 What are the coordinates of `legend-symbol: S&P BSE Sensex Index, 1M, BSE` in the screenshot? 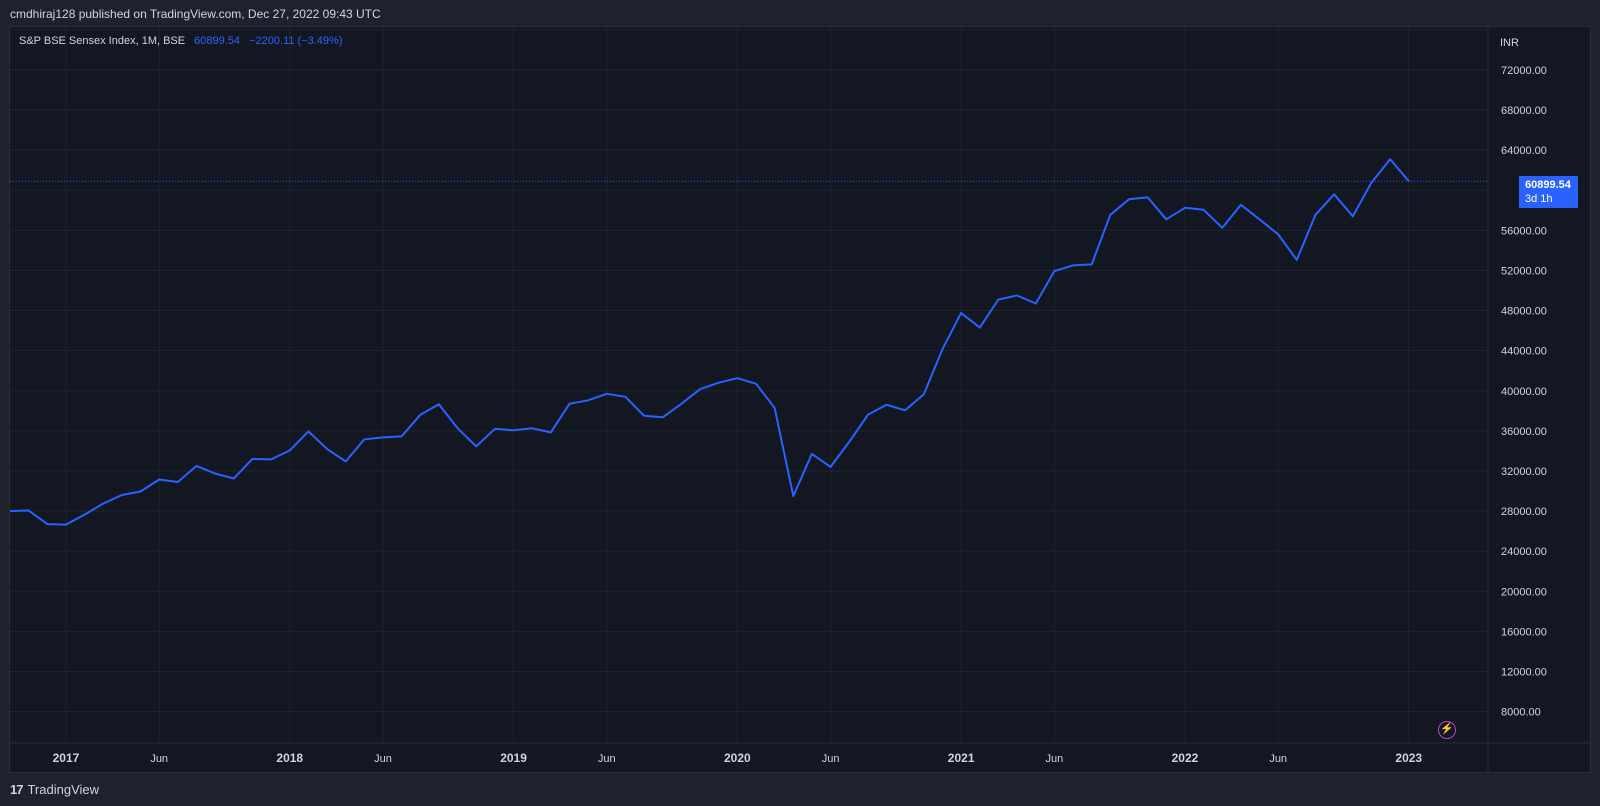 It's located at (102, 41).